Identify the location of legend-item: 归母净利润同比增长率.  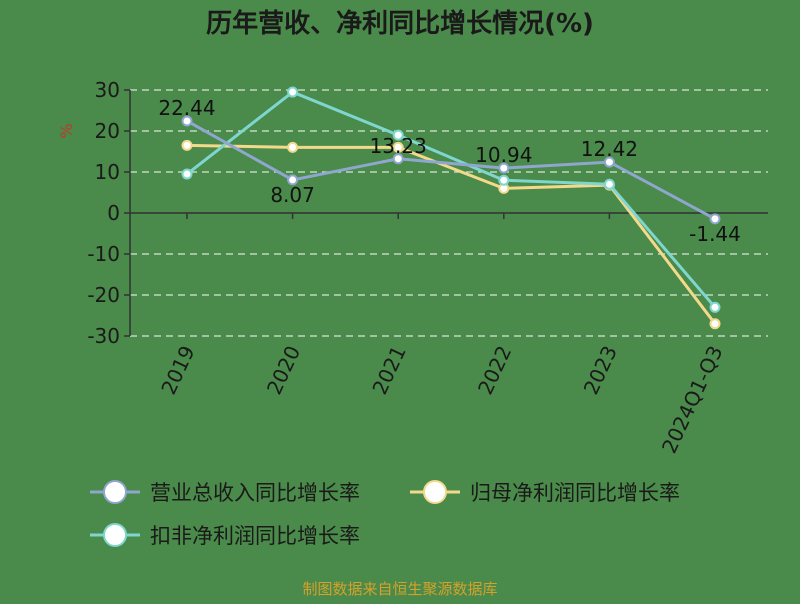
(545, 492).